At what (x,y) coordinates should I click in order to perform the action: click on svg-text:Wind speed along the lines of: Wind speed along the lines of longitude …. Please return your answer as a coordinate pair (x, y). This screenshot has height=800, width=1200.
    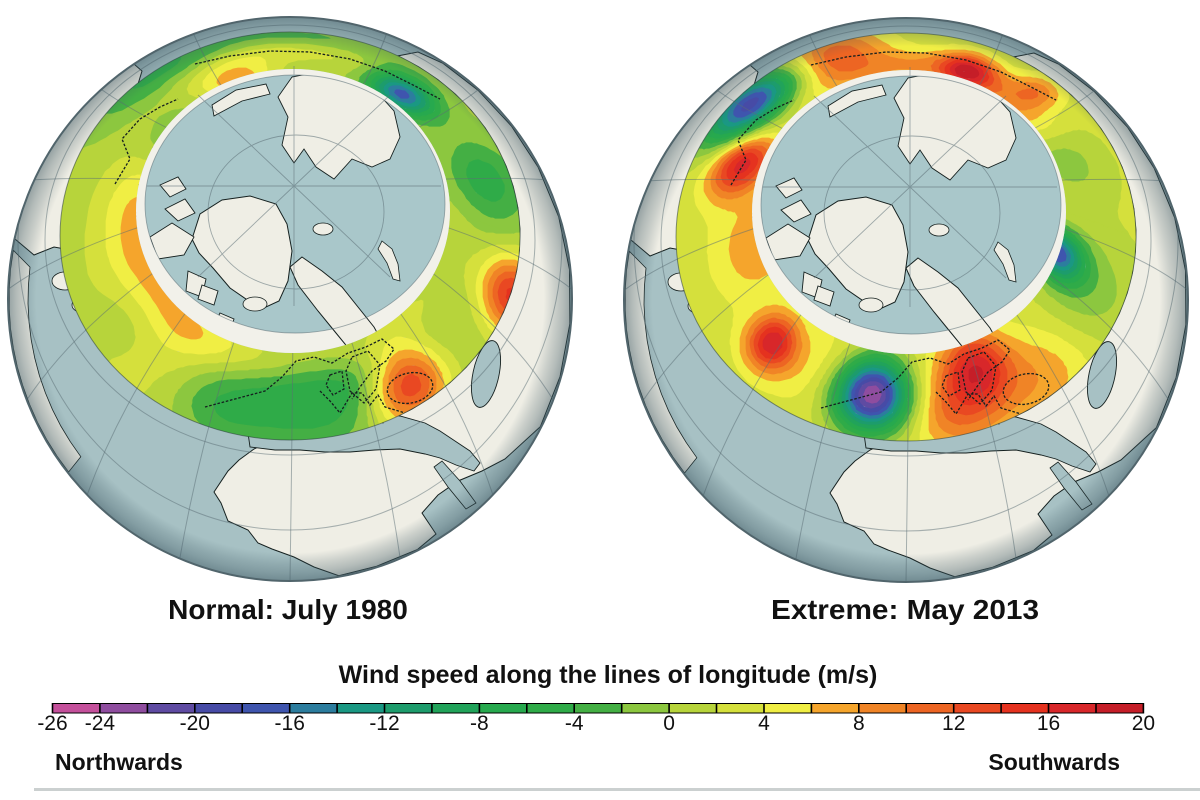
    Looking at the image, I should click on (608, 675).